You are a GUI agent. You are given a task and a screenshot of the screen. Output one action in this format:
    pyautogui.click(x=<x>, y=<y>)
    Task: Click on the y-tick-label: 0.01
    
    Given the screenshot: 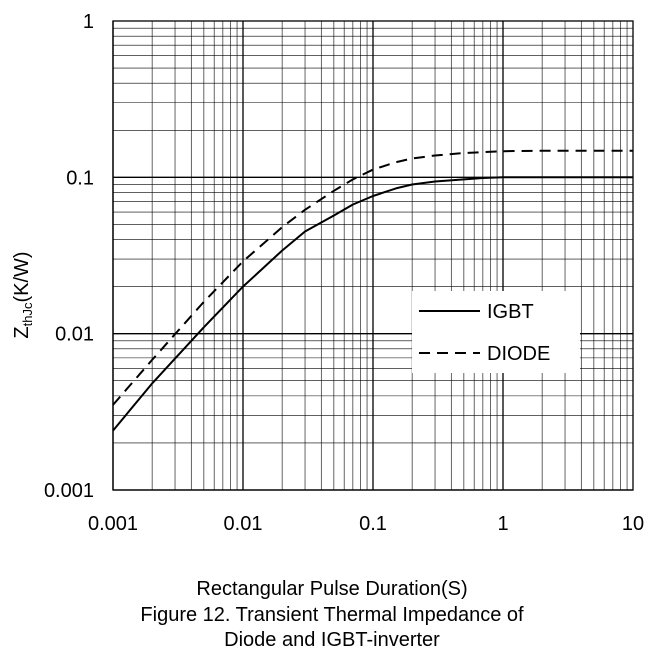 What is the action you would take?
    pyautogui.click(x=74, y=335)
    